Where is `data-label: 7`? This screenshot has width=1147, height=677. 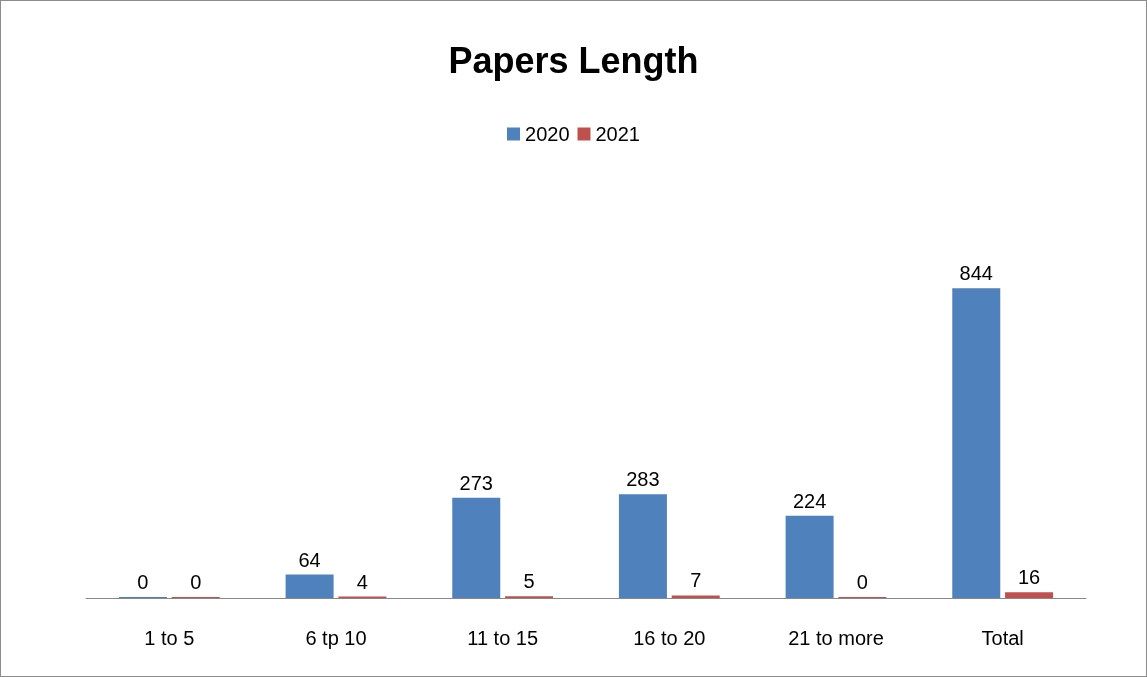
data-label: 7 is located at coordinates (696, 580).